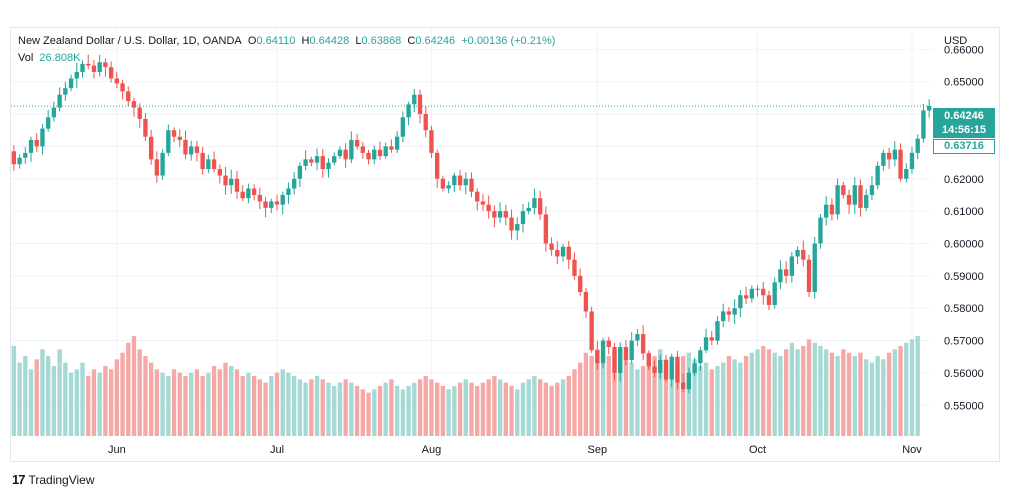  What do you see at coordinates (964, 50) in the screenshot?
I see `price-tick-label: 0.66000` at bounding box center [964, 50].